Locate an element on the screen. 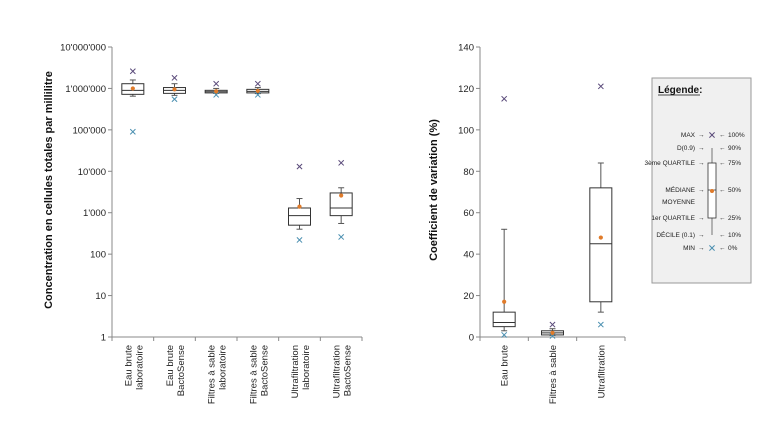  y-tick-label: 100 is located at coordinates (466, 130).